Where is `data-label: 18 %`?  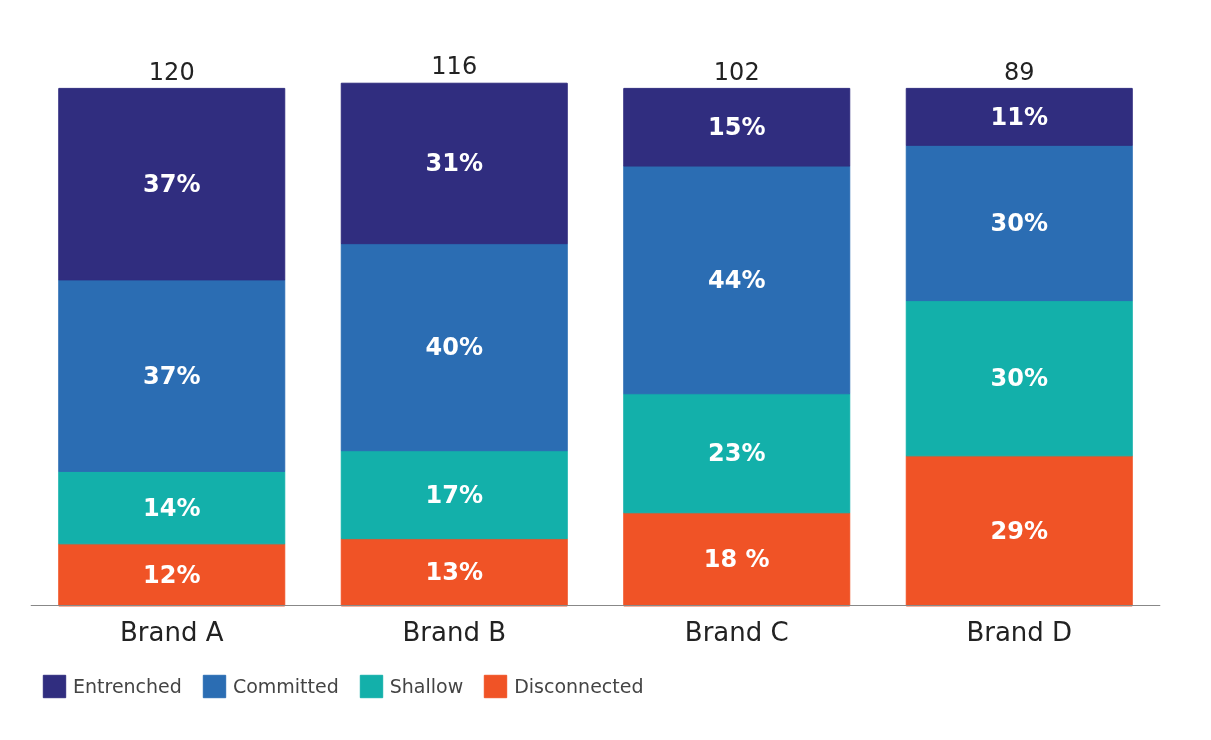 data-label: 18 % is located at coordinates (736, 559).